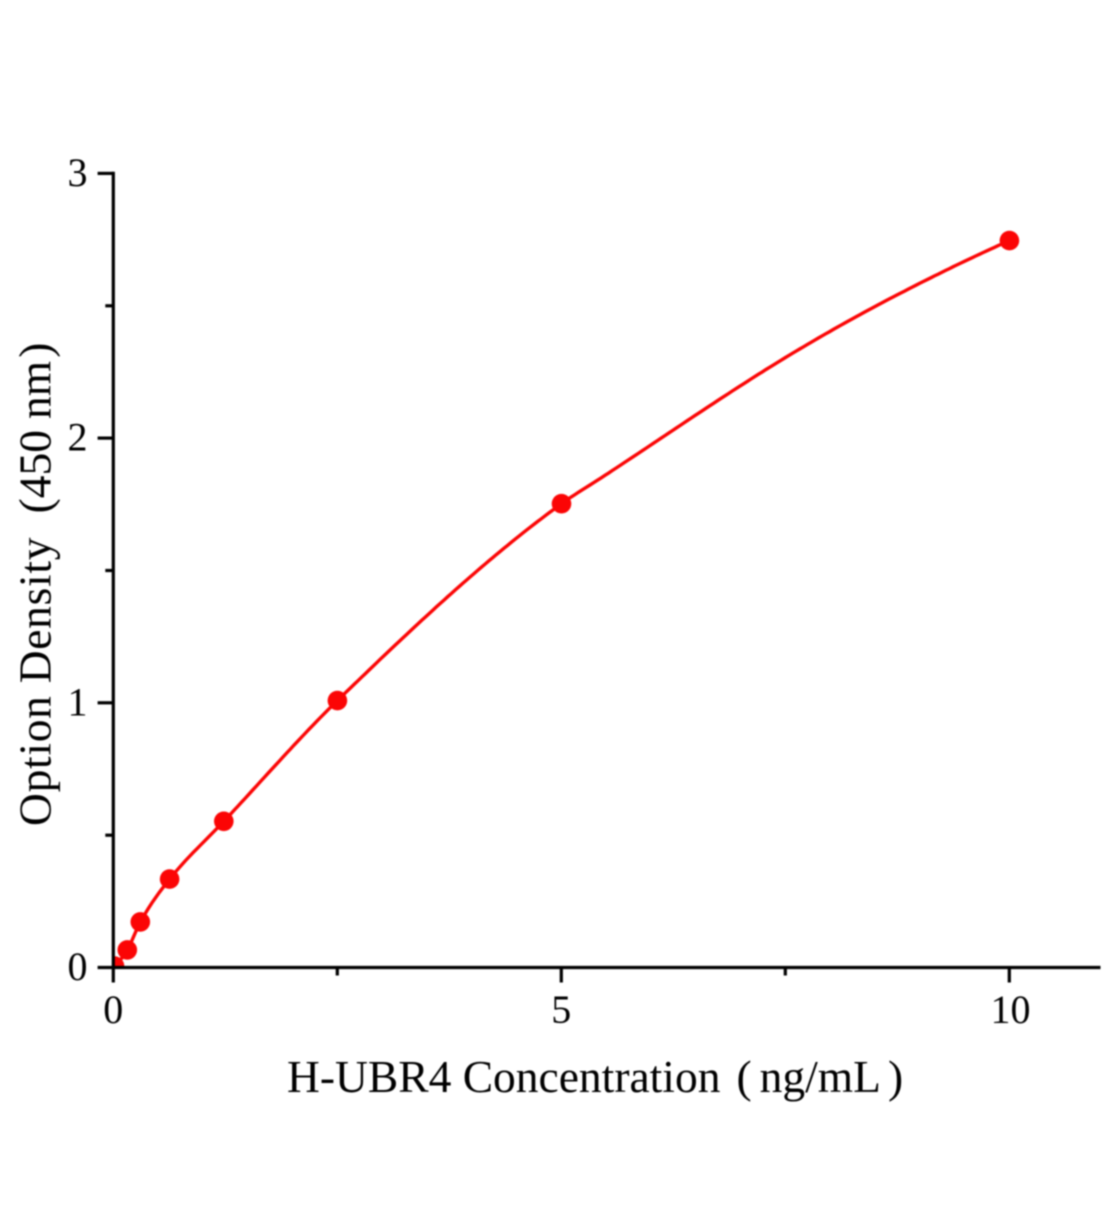 The image size is (1104, 1205). What do you see at coordinates (78, 701) in the screenshot?
I see `svg-text: 1` at bounding box center [78, 701].